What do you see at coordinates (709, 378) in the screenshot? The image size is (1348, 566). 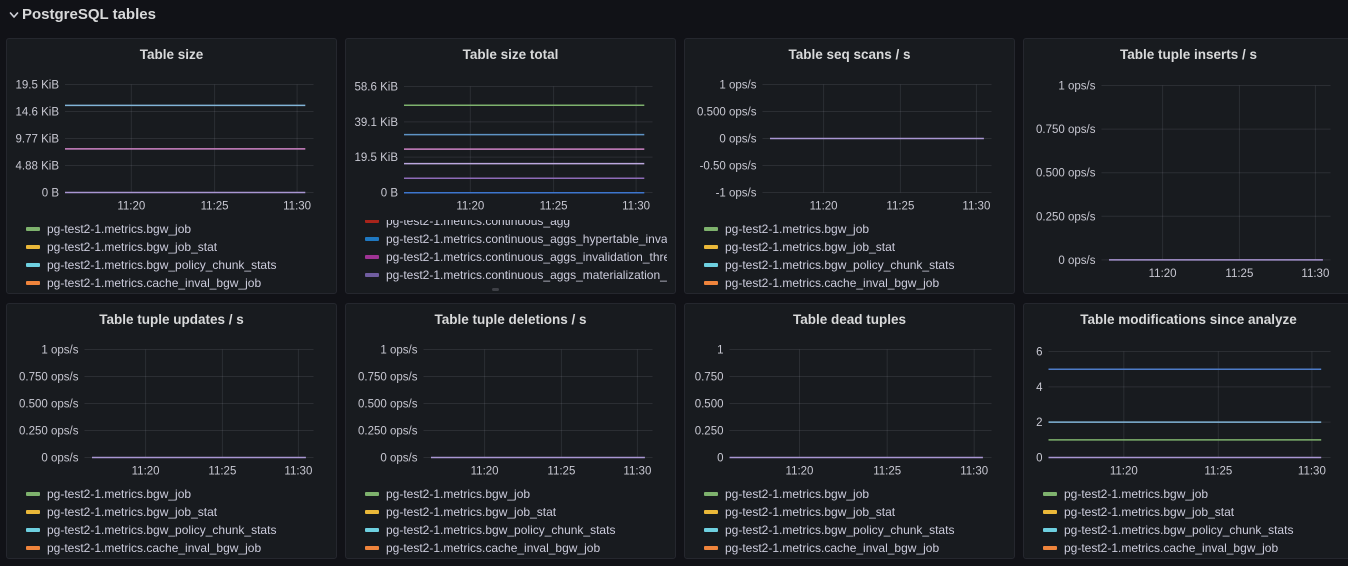 I see `svg-text: 0.750` at bounding box center [709, 378].